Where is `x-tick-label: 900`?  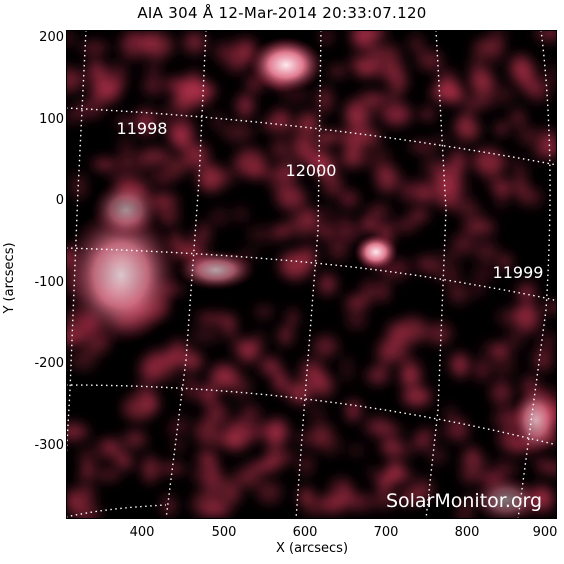
x-tick-label: 900 is located at coordinates (545, 532).